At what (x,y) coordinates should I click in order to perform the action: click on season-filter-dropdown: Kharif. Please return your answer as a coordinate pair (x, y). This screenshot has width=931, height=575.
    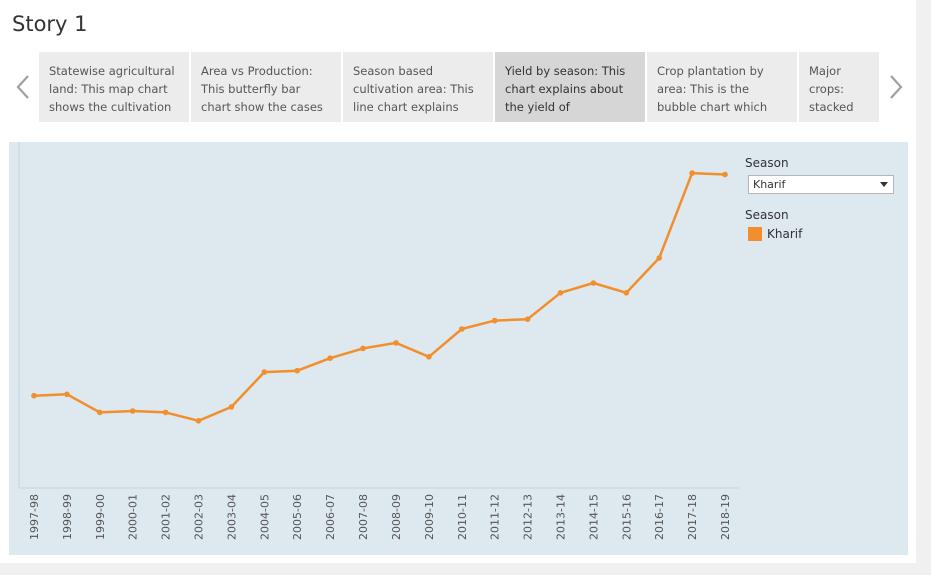
    Looking at the image, I should click on (821, 184).